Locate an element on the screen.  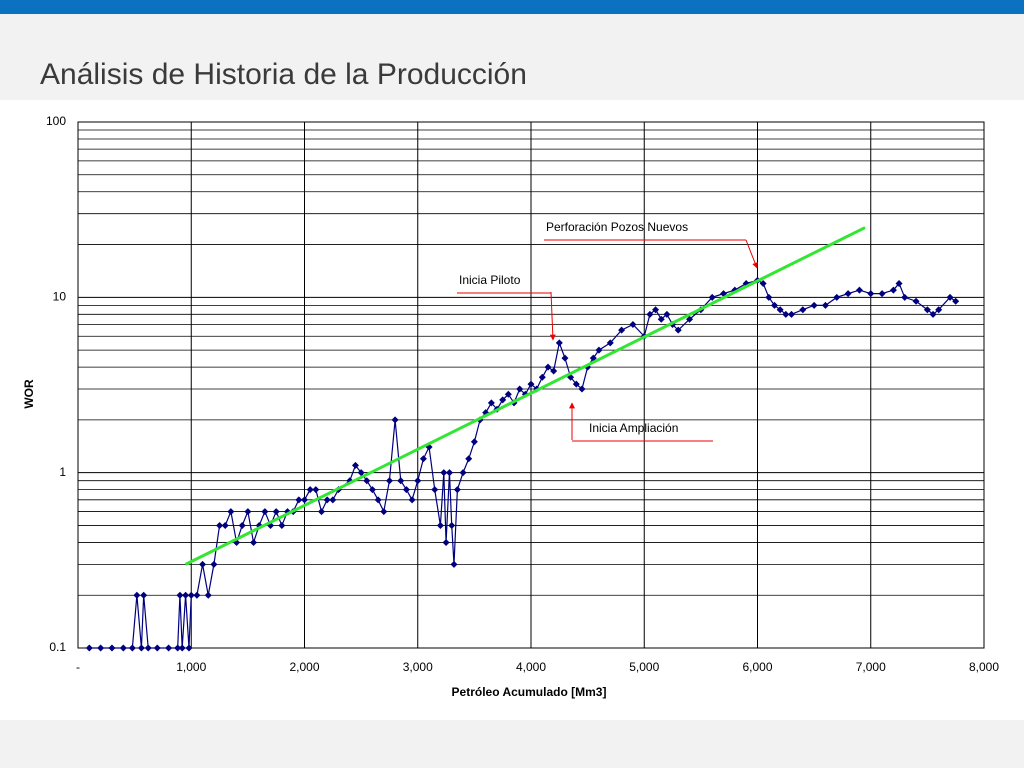
annotation: Inicia Piloto is located at coordinates (490, 280).